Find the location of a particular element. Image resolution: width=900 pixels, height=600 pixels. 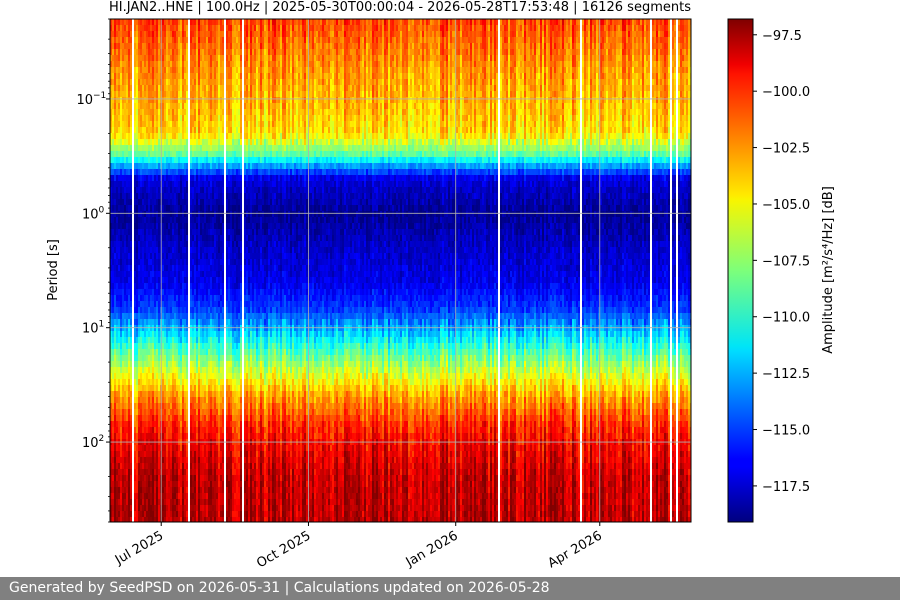

colorbar-tick-label: −115.0 is located at coordinates (786, 431).